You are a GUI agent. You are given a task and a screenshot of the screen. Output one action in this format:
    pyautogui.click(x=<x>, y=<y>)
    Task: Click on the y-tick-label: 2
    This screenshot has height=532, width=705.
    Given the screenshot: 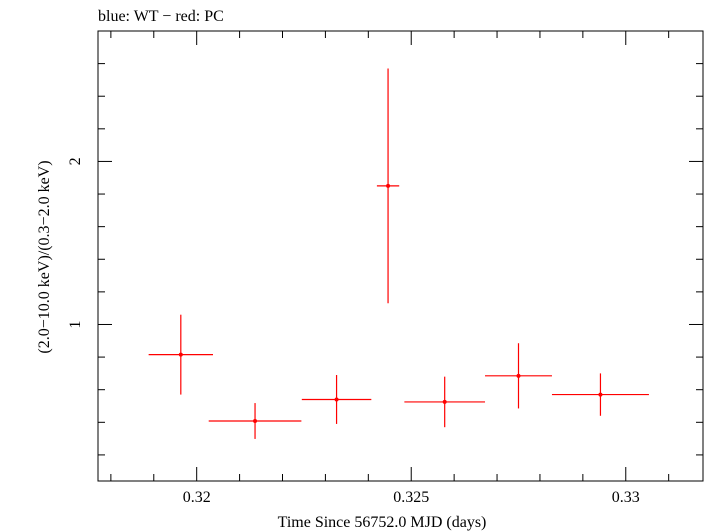 What is the action you would take?
    pyautogui.click(x=75, y=161)
    